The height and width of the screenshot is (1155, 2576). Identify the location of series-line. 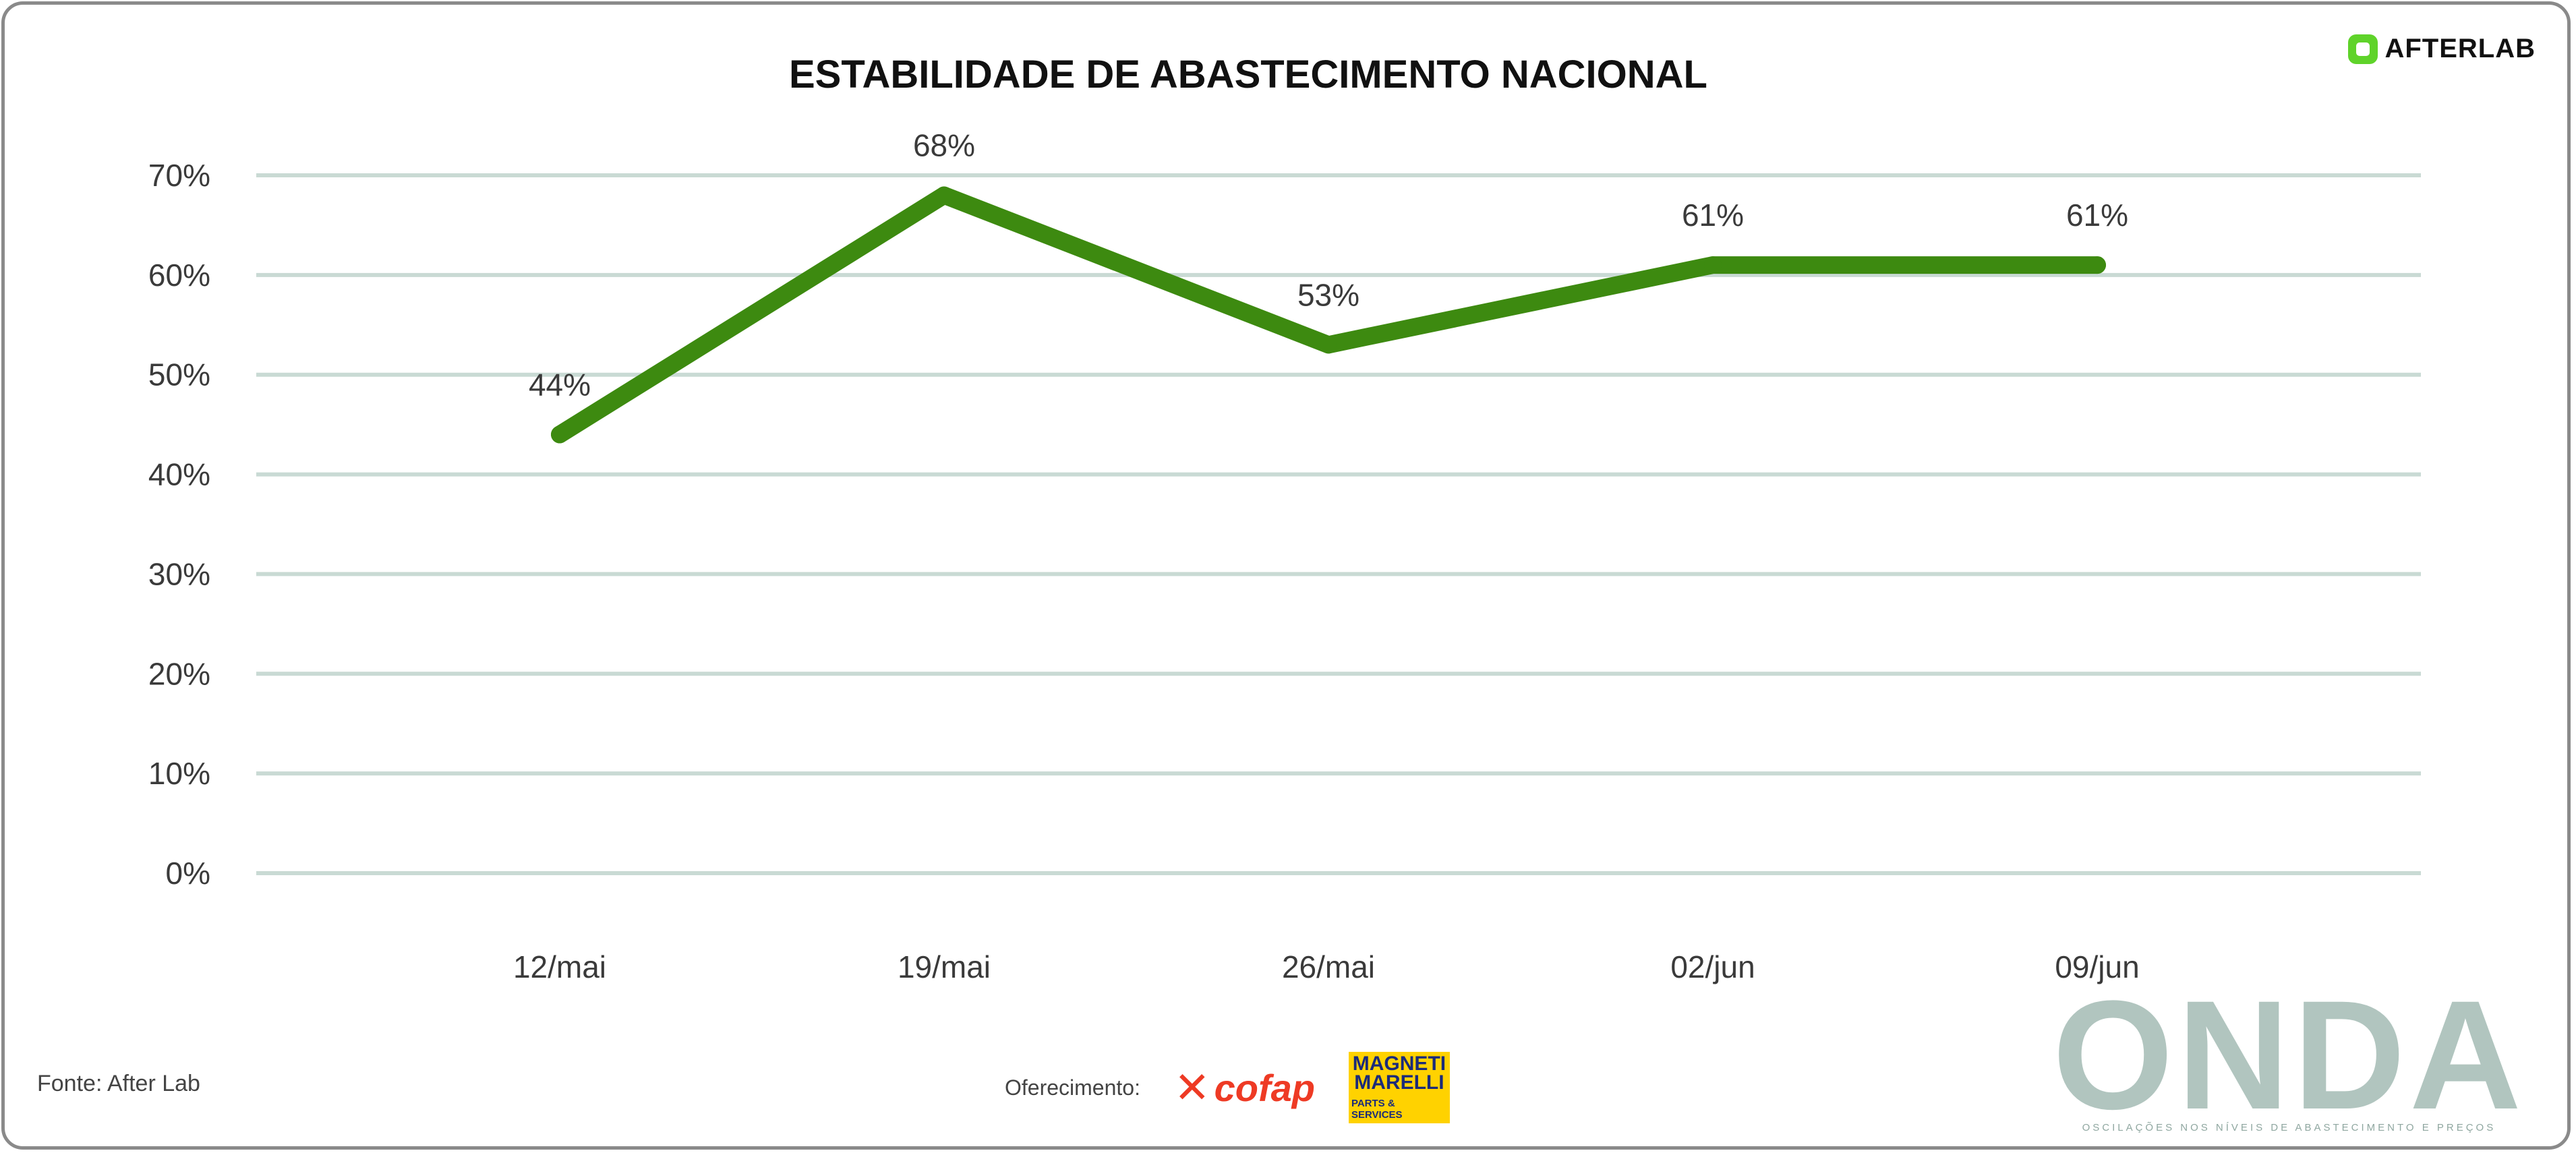
(1328, 315).